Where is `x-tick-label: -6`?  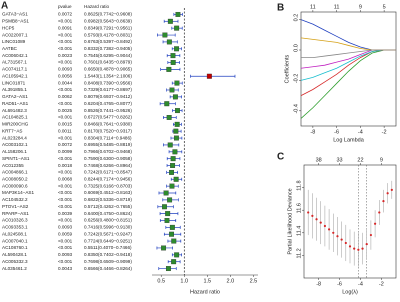
x-tick-label: -6 is located at coordinates (339, 284).